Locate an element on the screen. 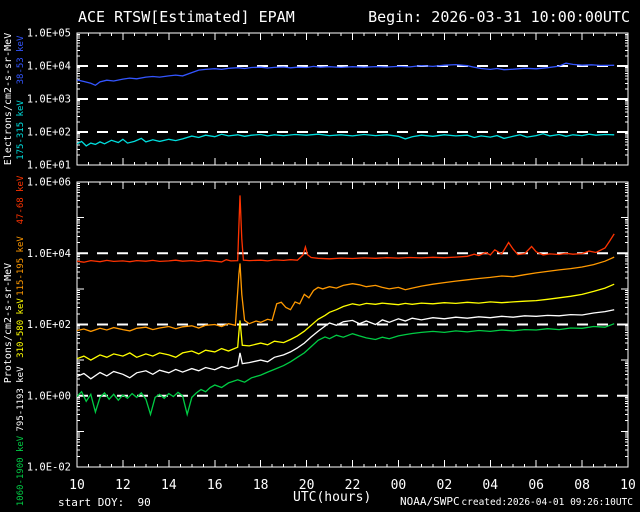  protons-y-tick-label: 1.0E+00 is located at coordinates (49, 396).